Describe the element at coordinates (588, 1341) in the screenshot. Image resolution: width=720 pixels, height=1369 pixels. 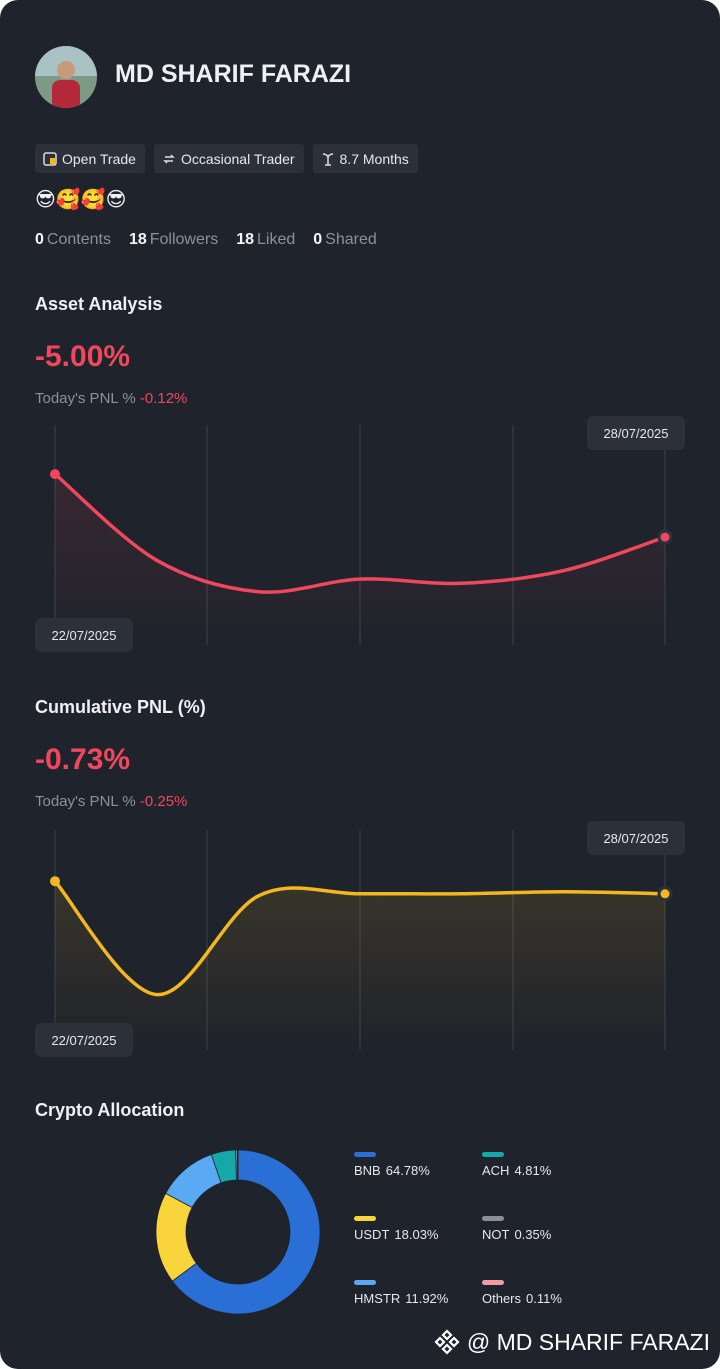
I see `footer-text: @ MD SHARIF FARAZI` at that location.